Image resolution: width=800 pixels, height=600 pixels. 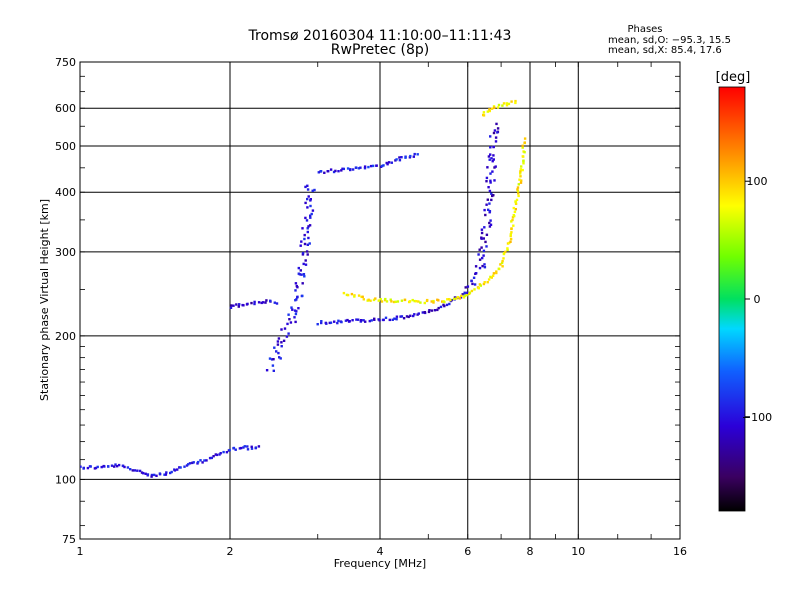 I want to click on colorbar-tick-label: 100, so click(x=757, y=181).